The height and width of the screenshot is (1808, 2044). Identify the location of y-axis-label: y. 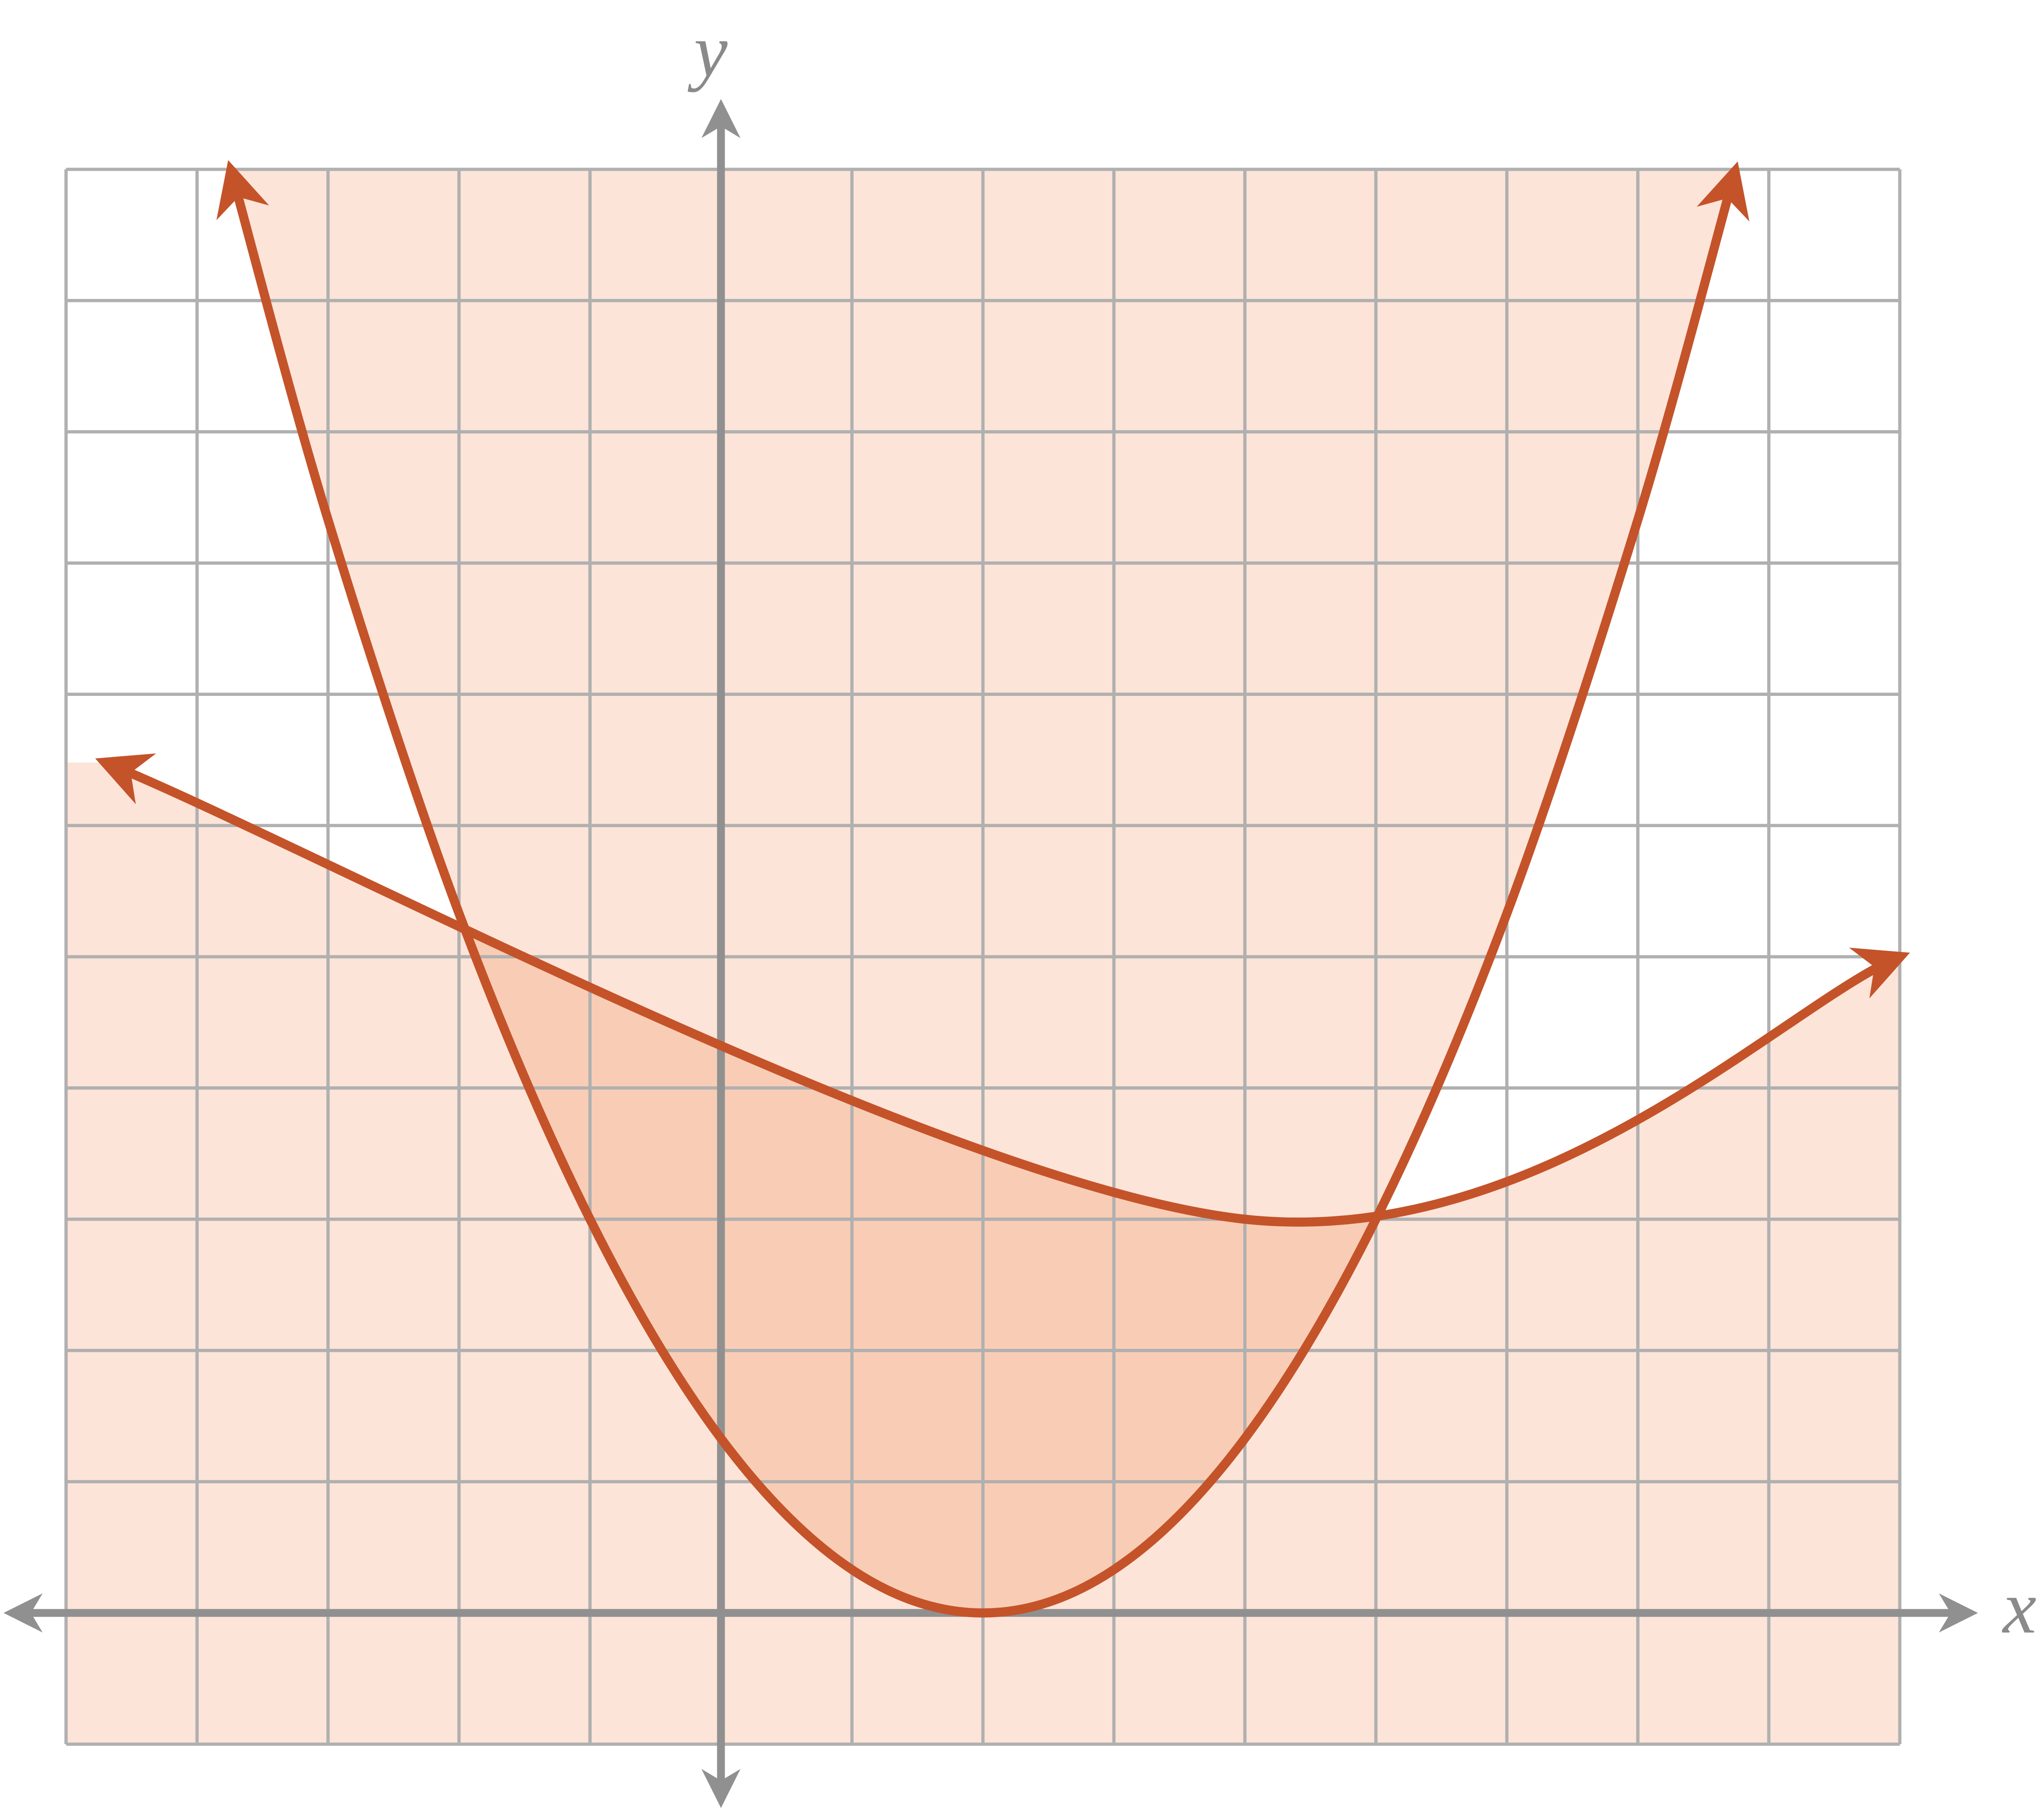
(707, 51).